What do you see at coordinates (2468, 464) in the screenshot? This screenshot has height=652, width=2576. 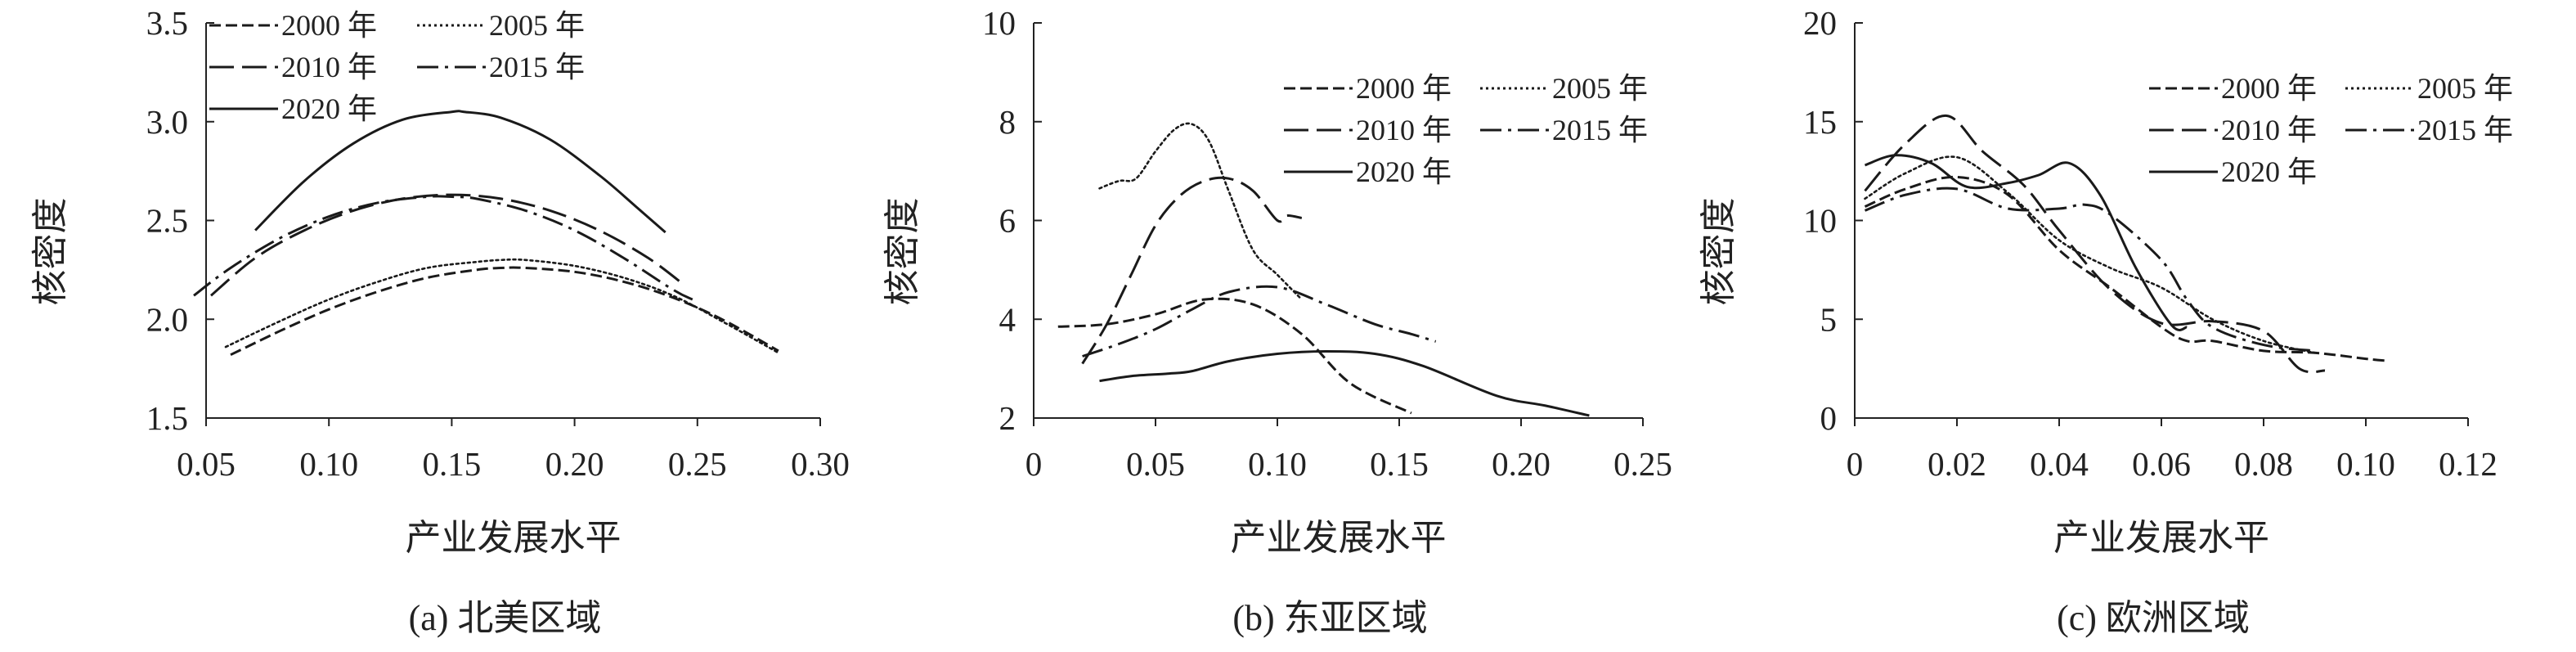 I see `x-tick-label: 0.12` at bounding box center [2468, 464].